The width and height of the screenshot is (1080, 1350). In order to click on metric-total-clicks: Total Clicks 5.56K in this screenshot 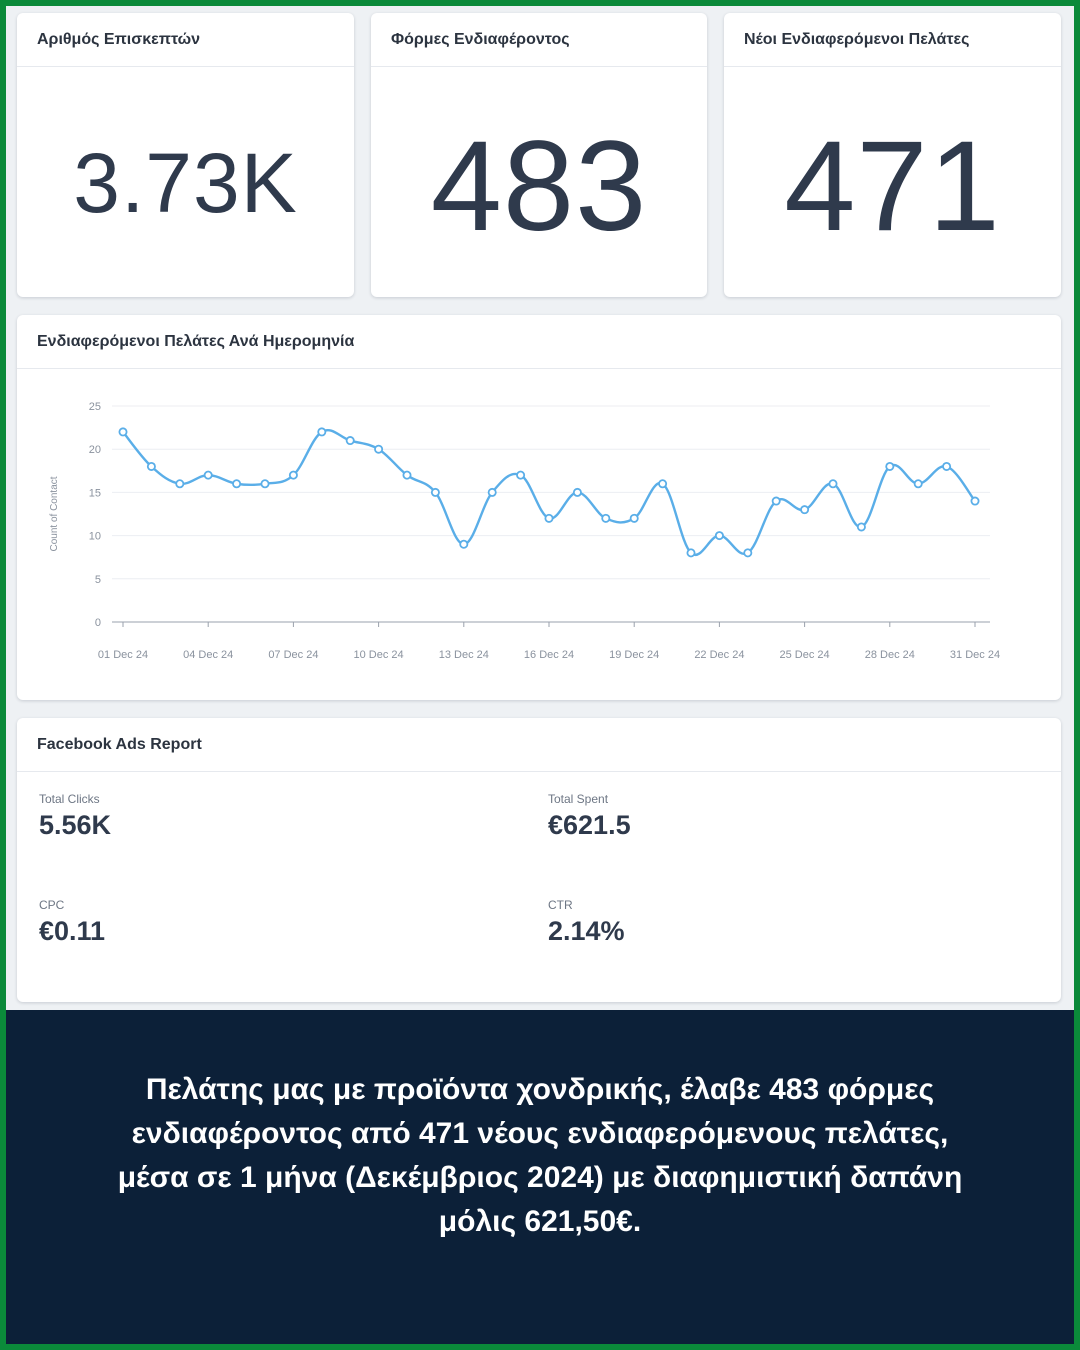, I will do `click(75, 816)`.